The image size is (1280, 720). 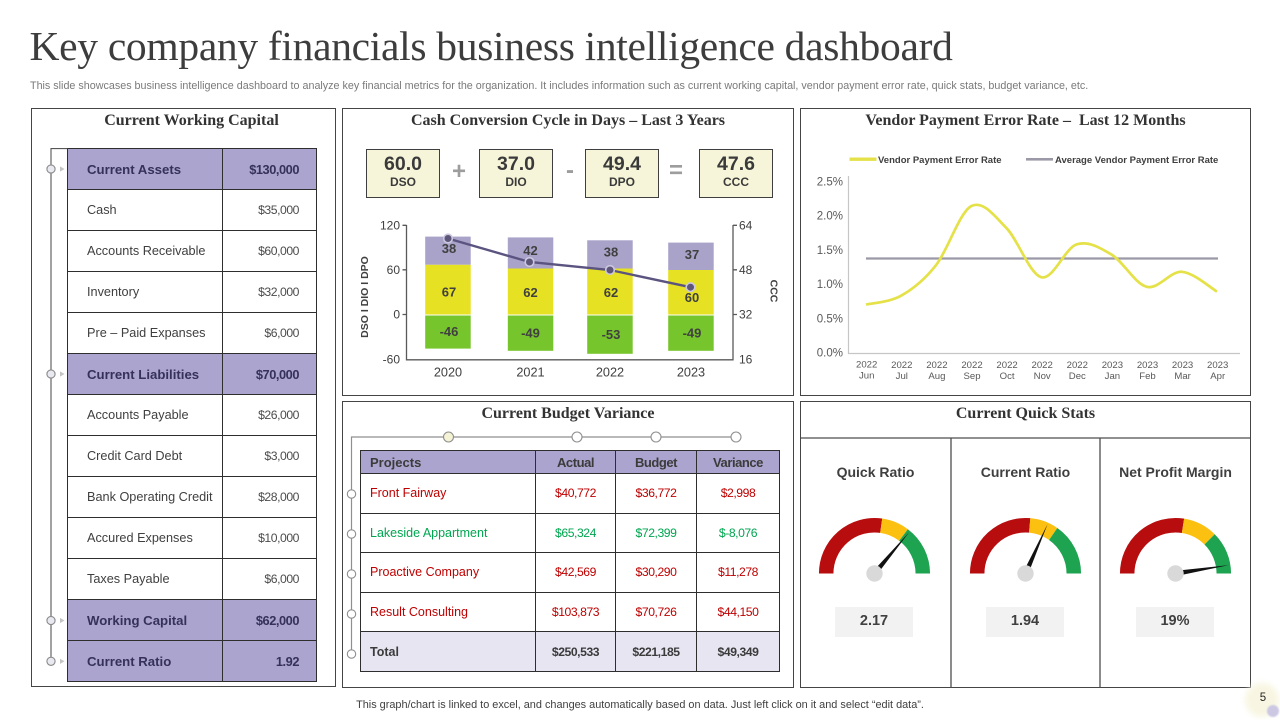 What do you see at coordinates (610, 373) in the screenshot?
I see `svg-text: 2022` at bounding box center [610, 373].